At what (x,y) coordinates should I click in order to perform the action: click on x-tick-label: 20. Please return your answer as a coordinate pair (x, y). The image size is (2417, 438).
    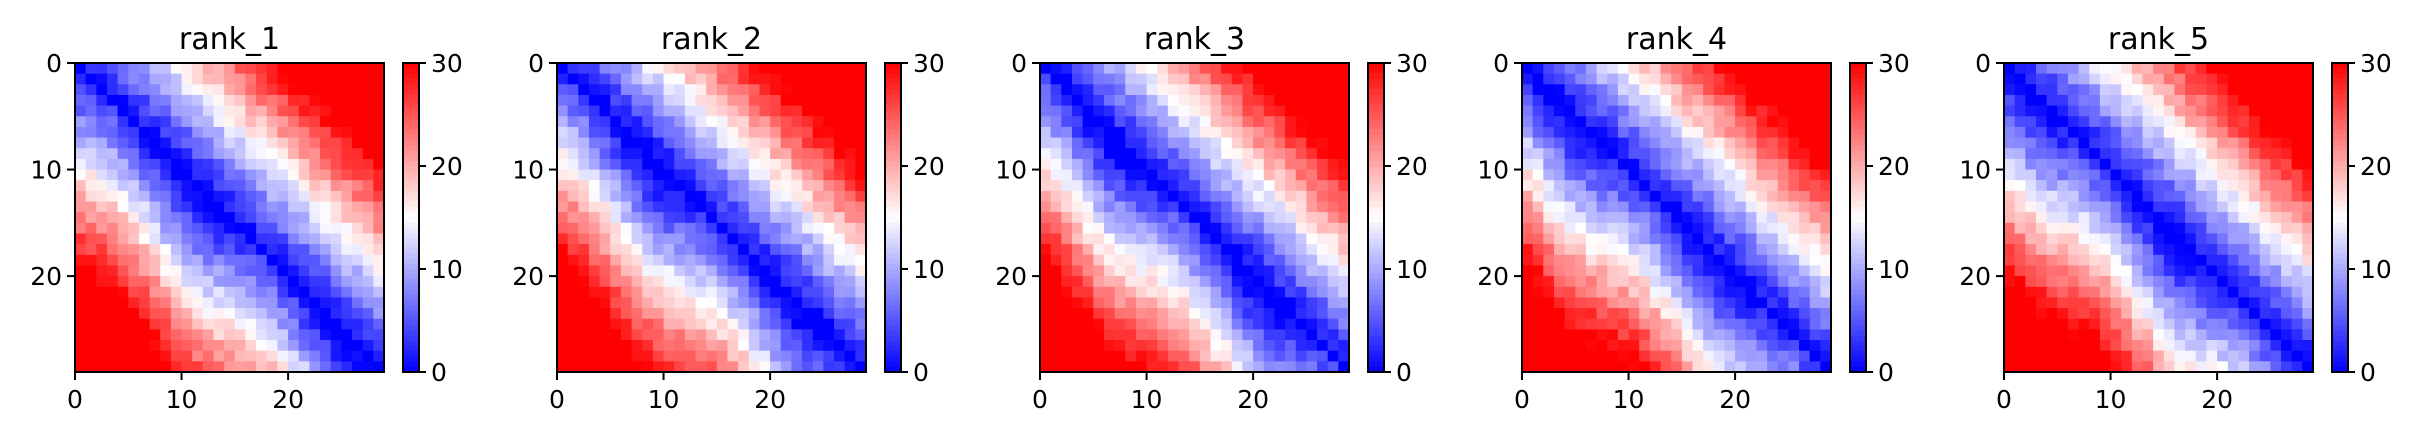
    Looking at the image, I should click on (1735, 399).